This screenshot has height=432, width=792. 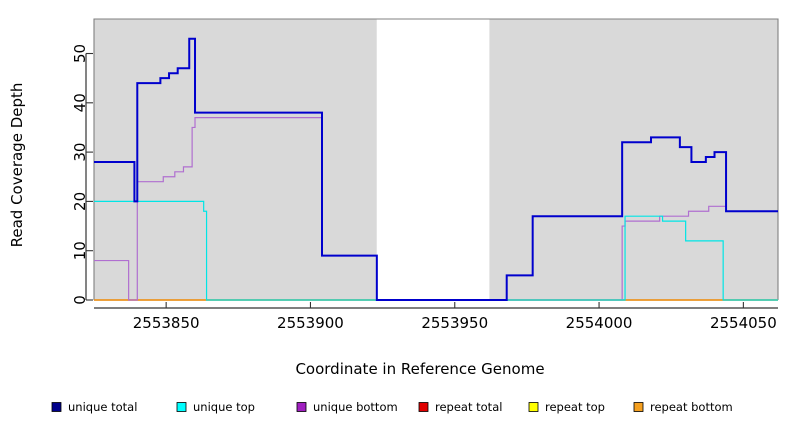 What do you see at coordinates (743, 323) in the screenshot?
I see `x-tick-label: 2554050` at bounding box center [743, 323].